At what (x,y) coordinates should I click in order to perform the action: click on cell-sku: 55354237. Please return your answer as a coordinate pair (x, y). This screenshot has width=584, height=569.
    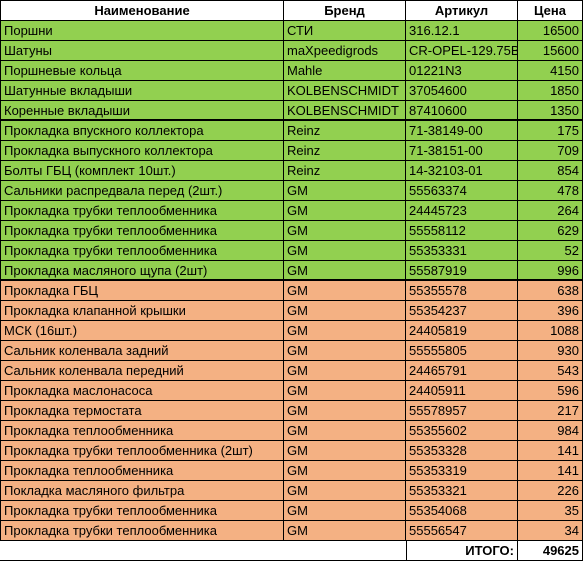
    Looking at the image, I should click on (462, 311).